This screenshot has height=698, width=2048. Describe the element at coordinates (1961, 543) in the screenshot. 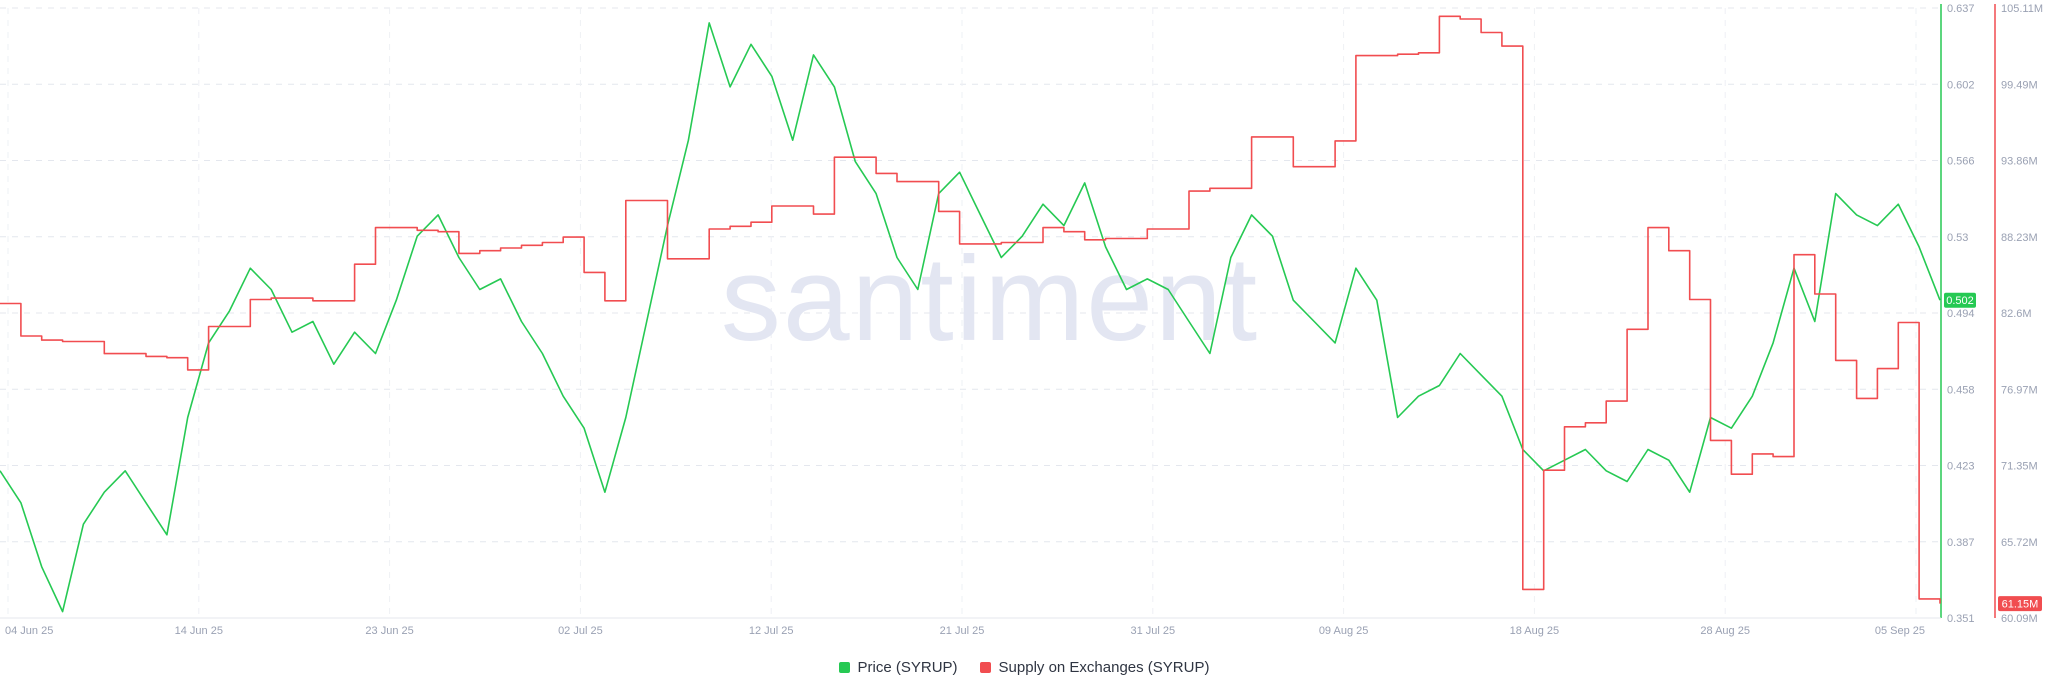

I see `price-tick-label: 0.387` at that location.